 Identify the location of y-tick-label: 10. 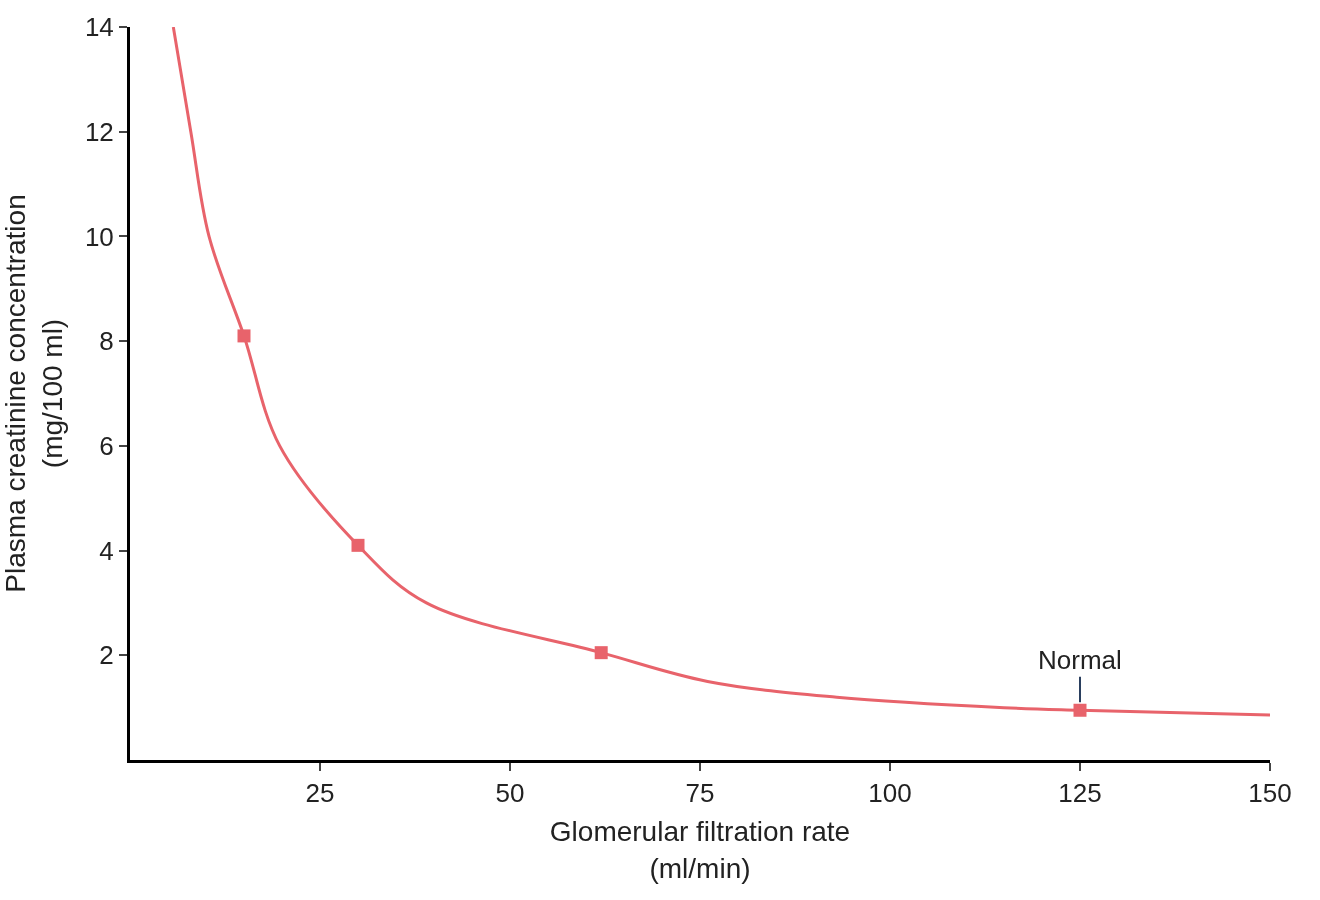
(99, 236).